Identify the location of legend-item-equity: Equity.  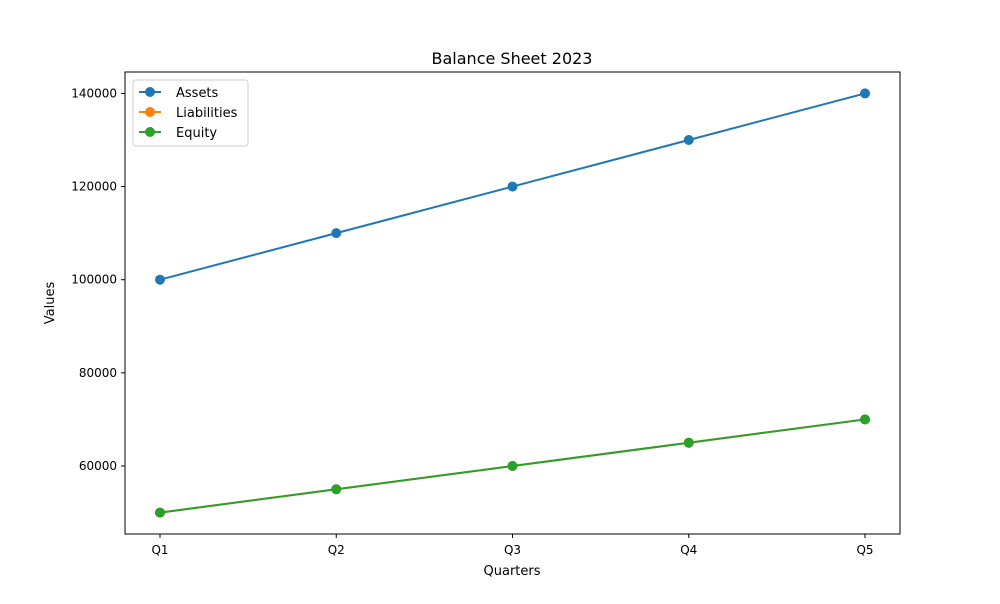
(178, 133).